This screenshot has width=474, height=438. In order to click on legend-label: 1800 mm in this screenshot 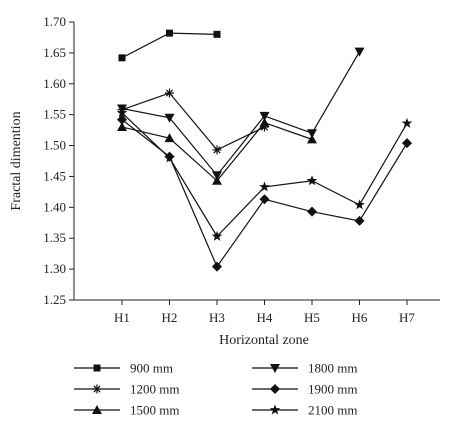, I will do `click(332, 368)`.